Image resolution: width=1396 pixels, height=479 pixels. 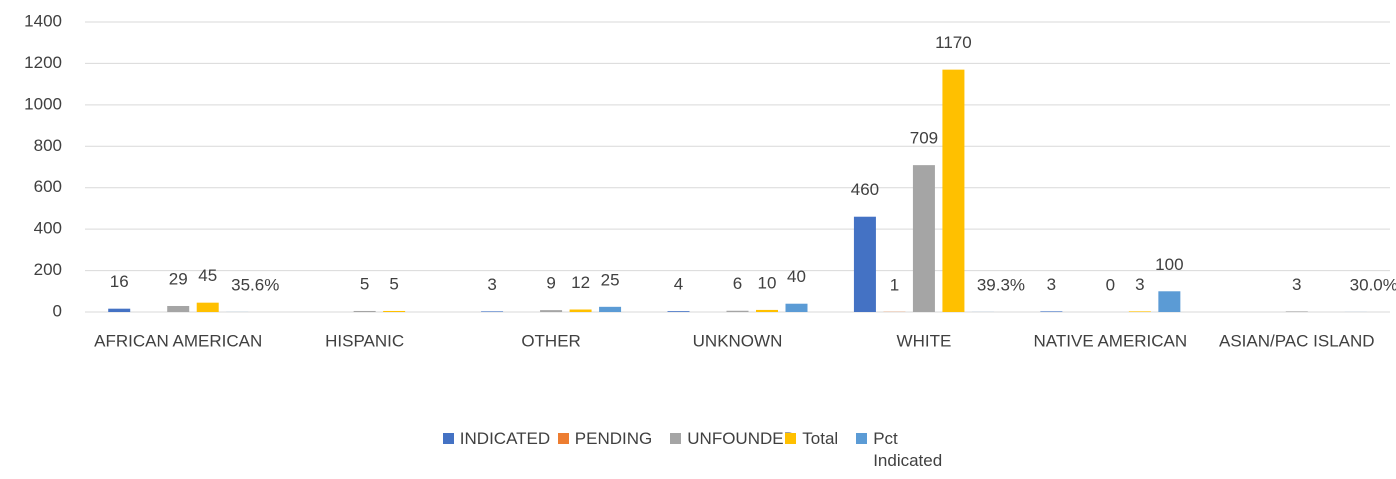 I want to click on data-label: 0, so click(x=1110, y=284).